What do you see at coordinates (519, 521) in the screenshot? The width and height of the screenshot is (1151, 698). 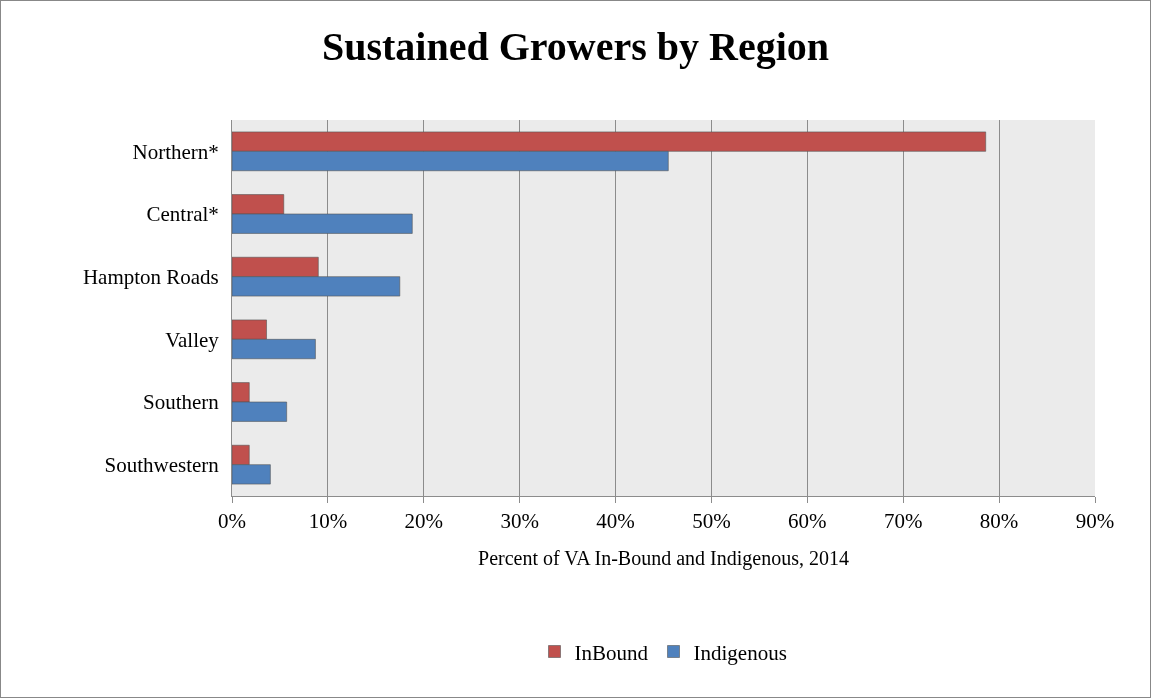 I see `x-tick-label: 30%` at bounding box center [519, 521].